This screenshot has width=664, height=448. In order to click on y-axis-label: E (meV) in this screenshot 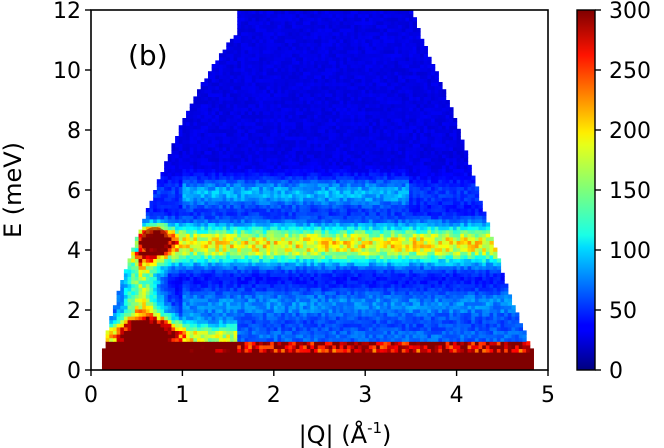, I will do `click(13, 190)`.